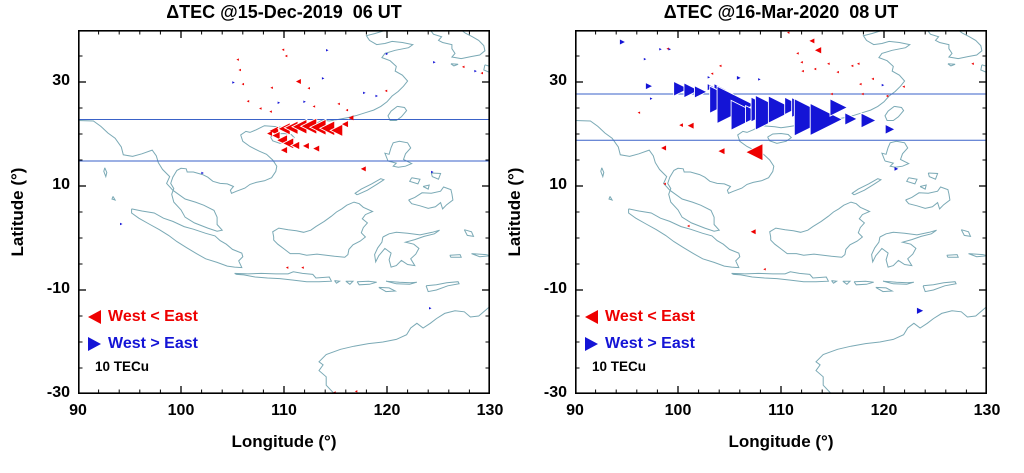 This screenshot has width=1024, height=473. What do you see at coordinates (153, 316) in the screenshot?
I see `legend-label: West < East` at bounding box center [153, 316].